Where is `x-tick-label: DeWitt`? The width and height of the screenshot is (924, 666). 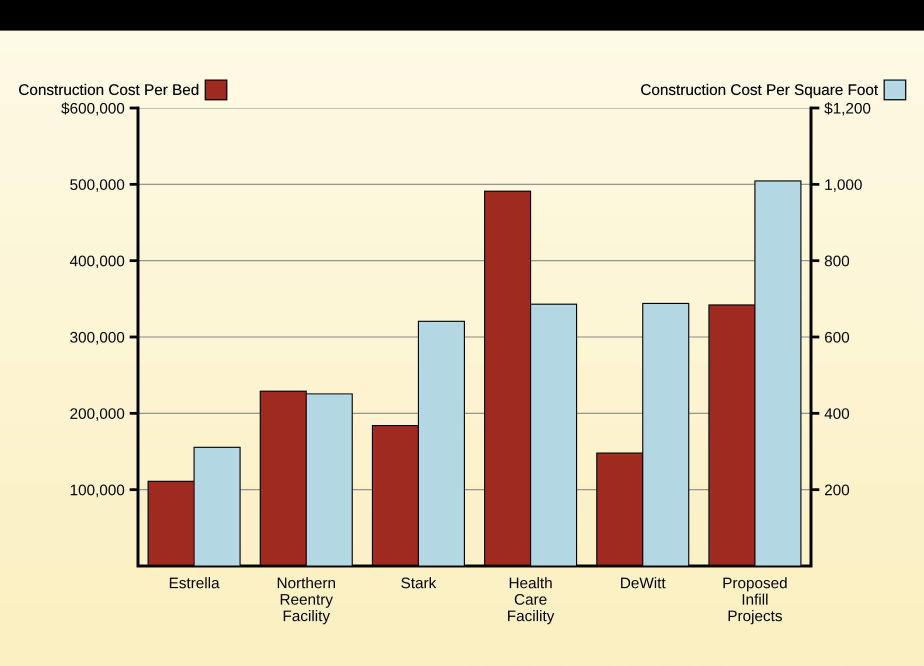 x-tick-label: DeWitt is located at coordinates (643, 582).